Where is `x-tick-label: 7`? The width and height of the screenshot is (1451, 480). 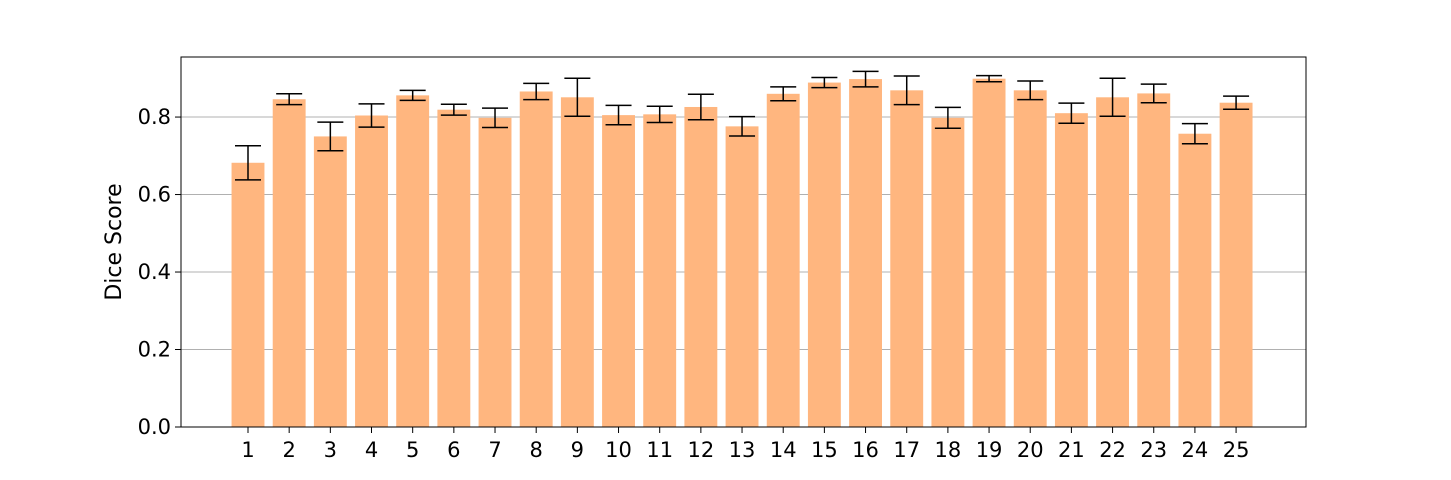
x-tick-label: 7 is located at coordinates (494, 450).